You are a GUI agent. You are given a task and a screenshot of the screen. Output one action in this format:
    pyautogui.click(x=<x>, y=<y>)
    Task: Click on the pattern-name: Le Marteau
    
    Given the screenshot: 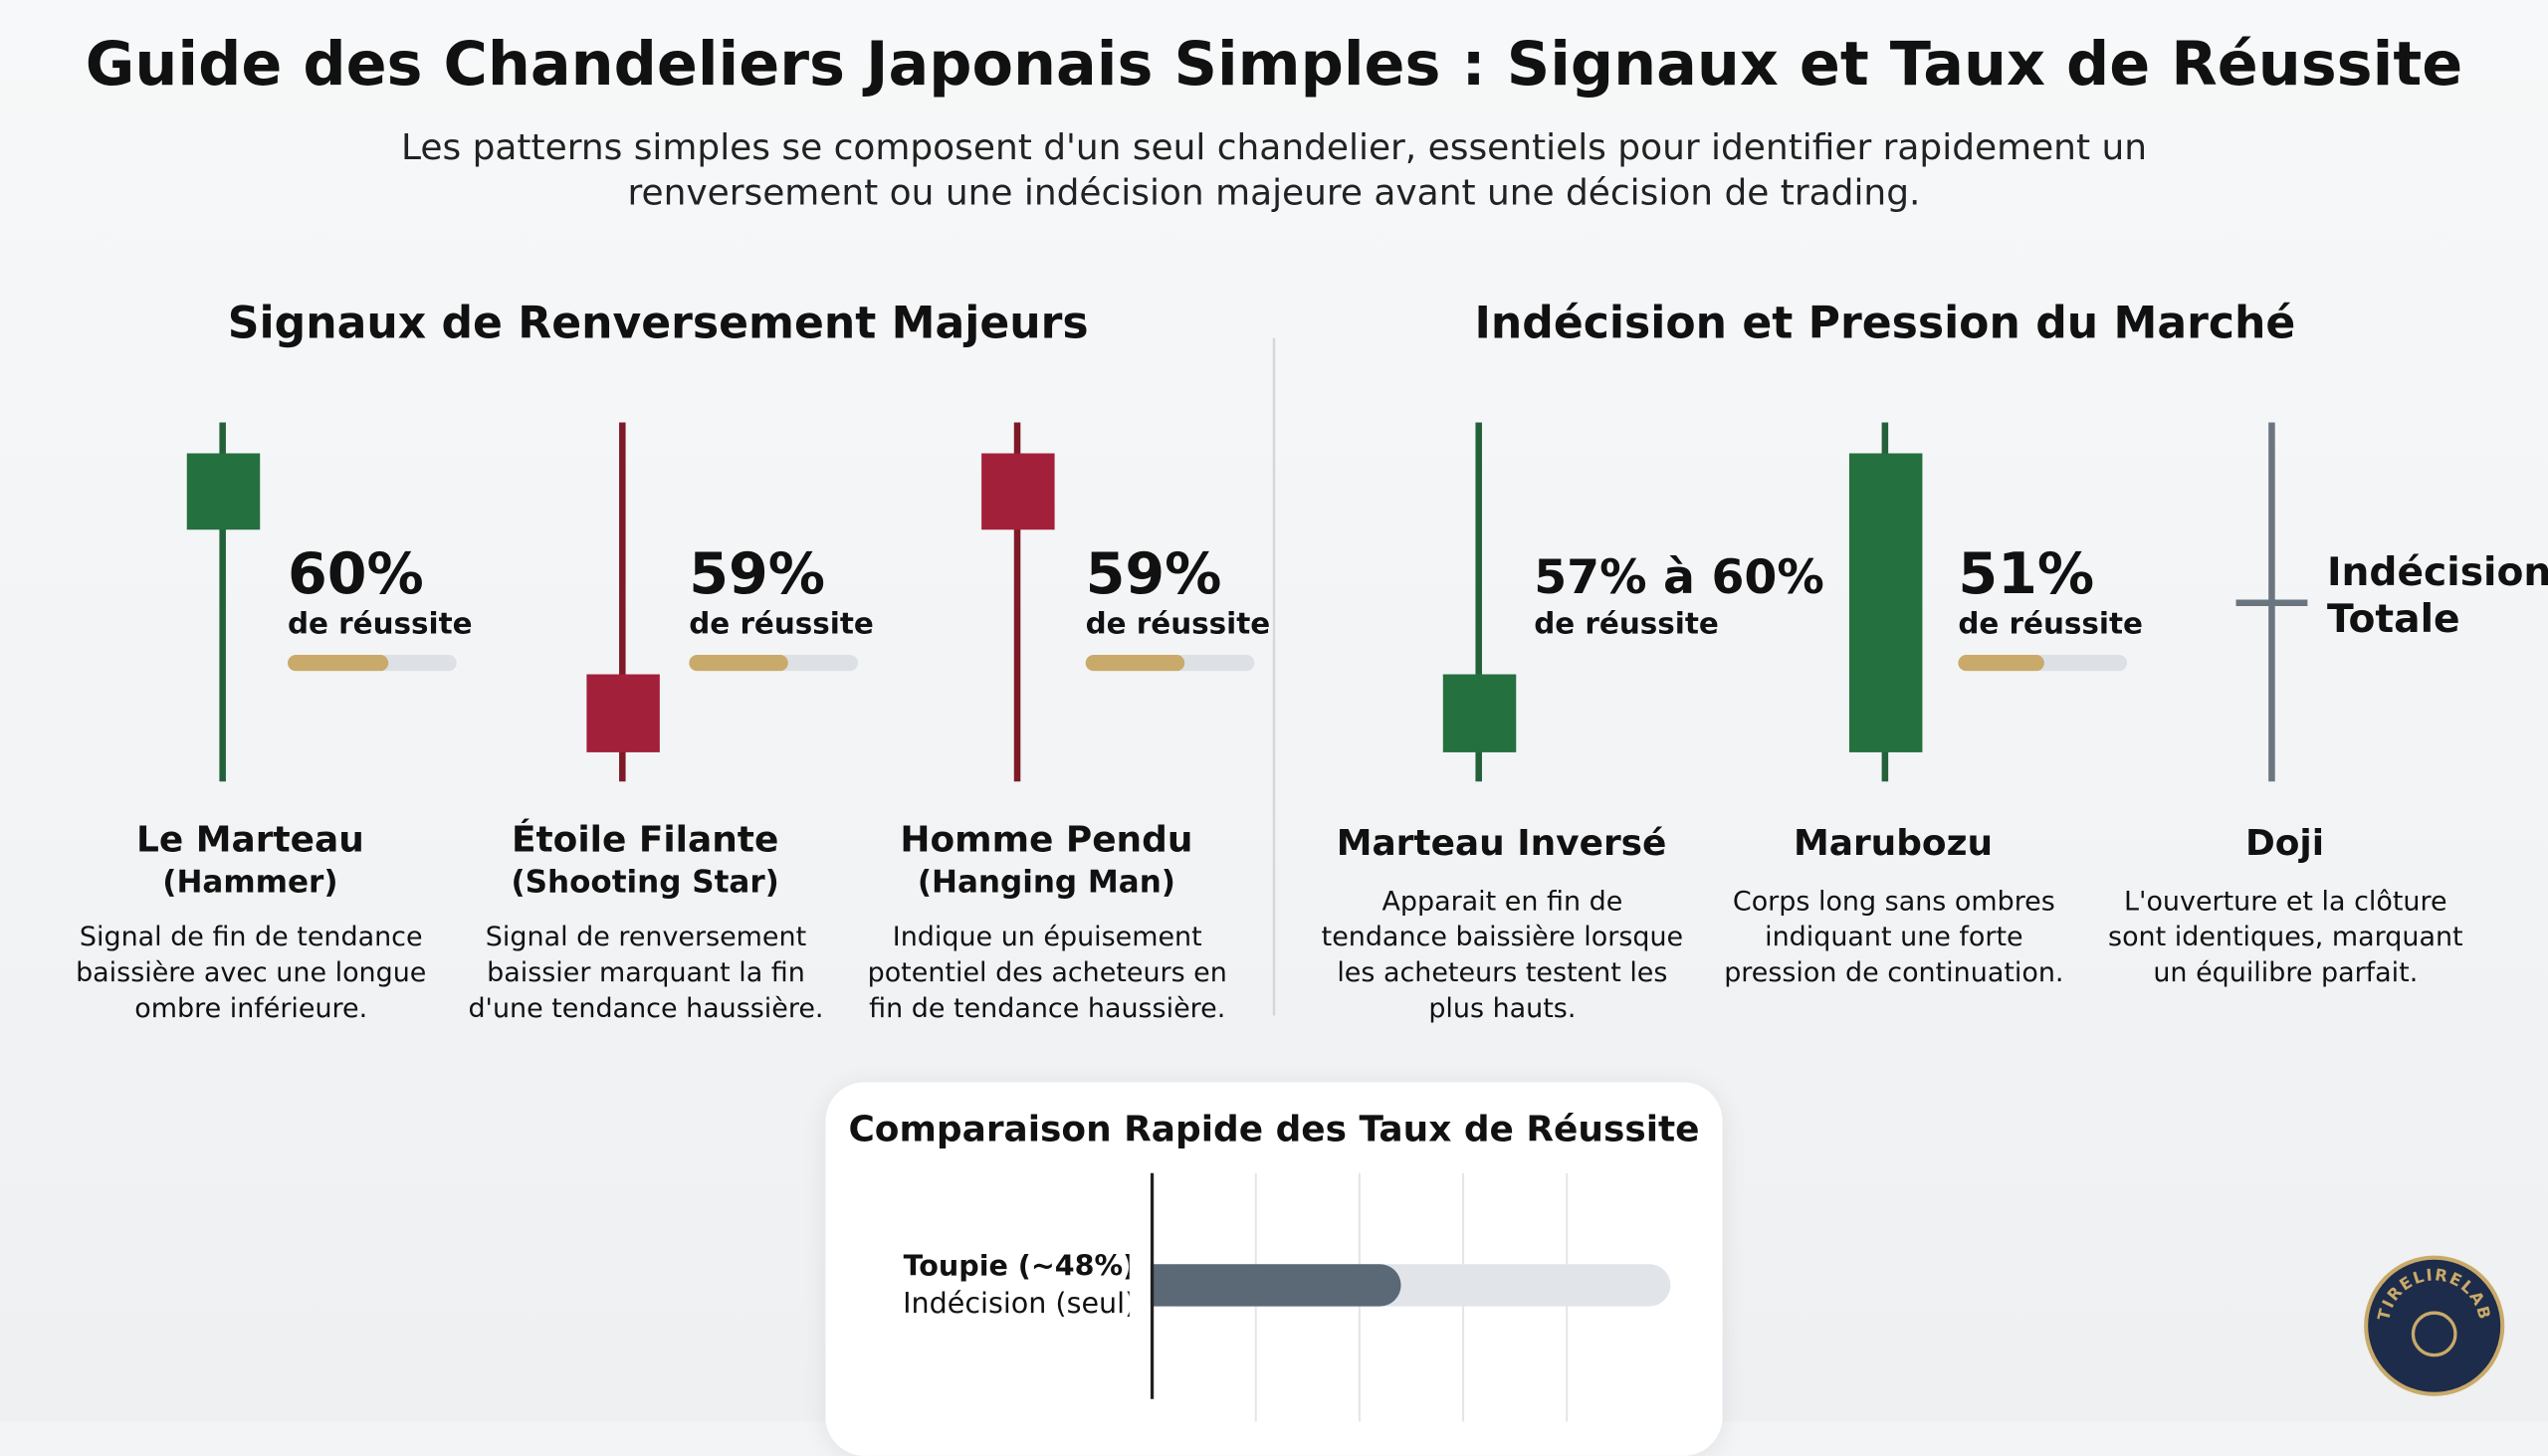 What is the action you would take?
    pyautogui.click(x=250, y=841)
    